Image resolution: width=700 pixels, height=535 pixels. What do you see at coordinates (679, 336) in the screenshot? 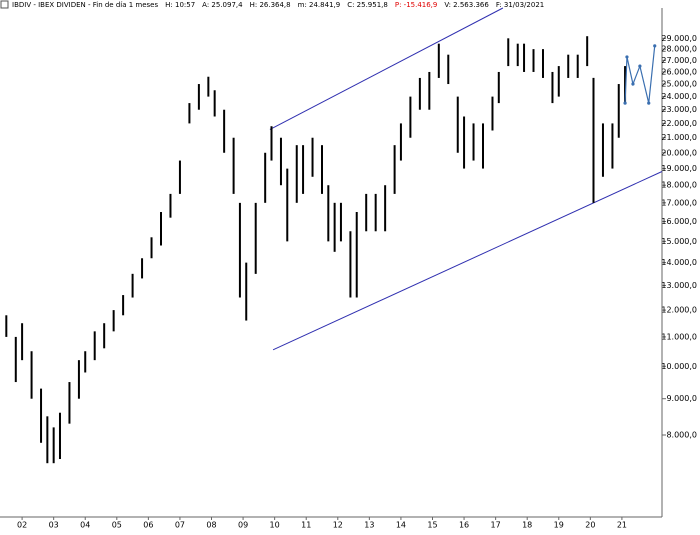
I see `y-tick-label: 11.000,0` at bounding box center [679, 336].